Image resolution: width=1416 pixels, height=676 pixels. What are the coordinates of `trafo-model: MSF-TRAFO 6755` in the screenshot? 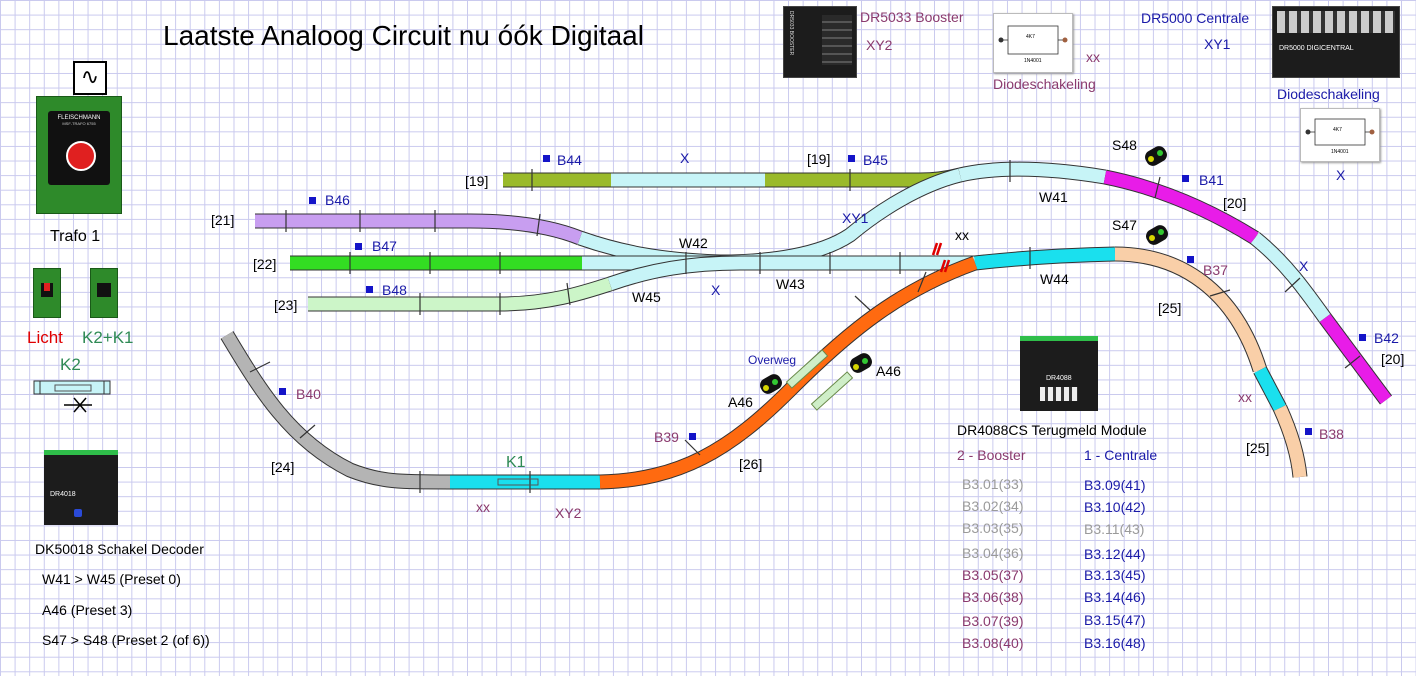 It's located at (79, 123).